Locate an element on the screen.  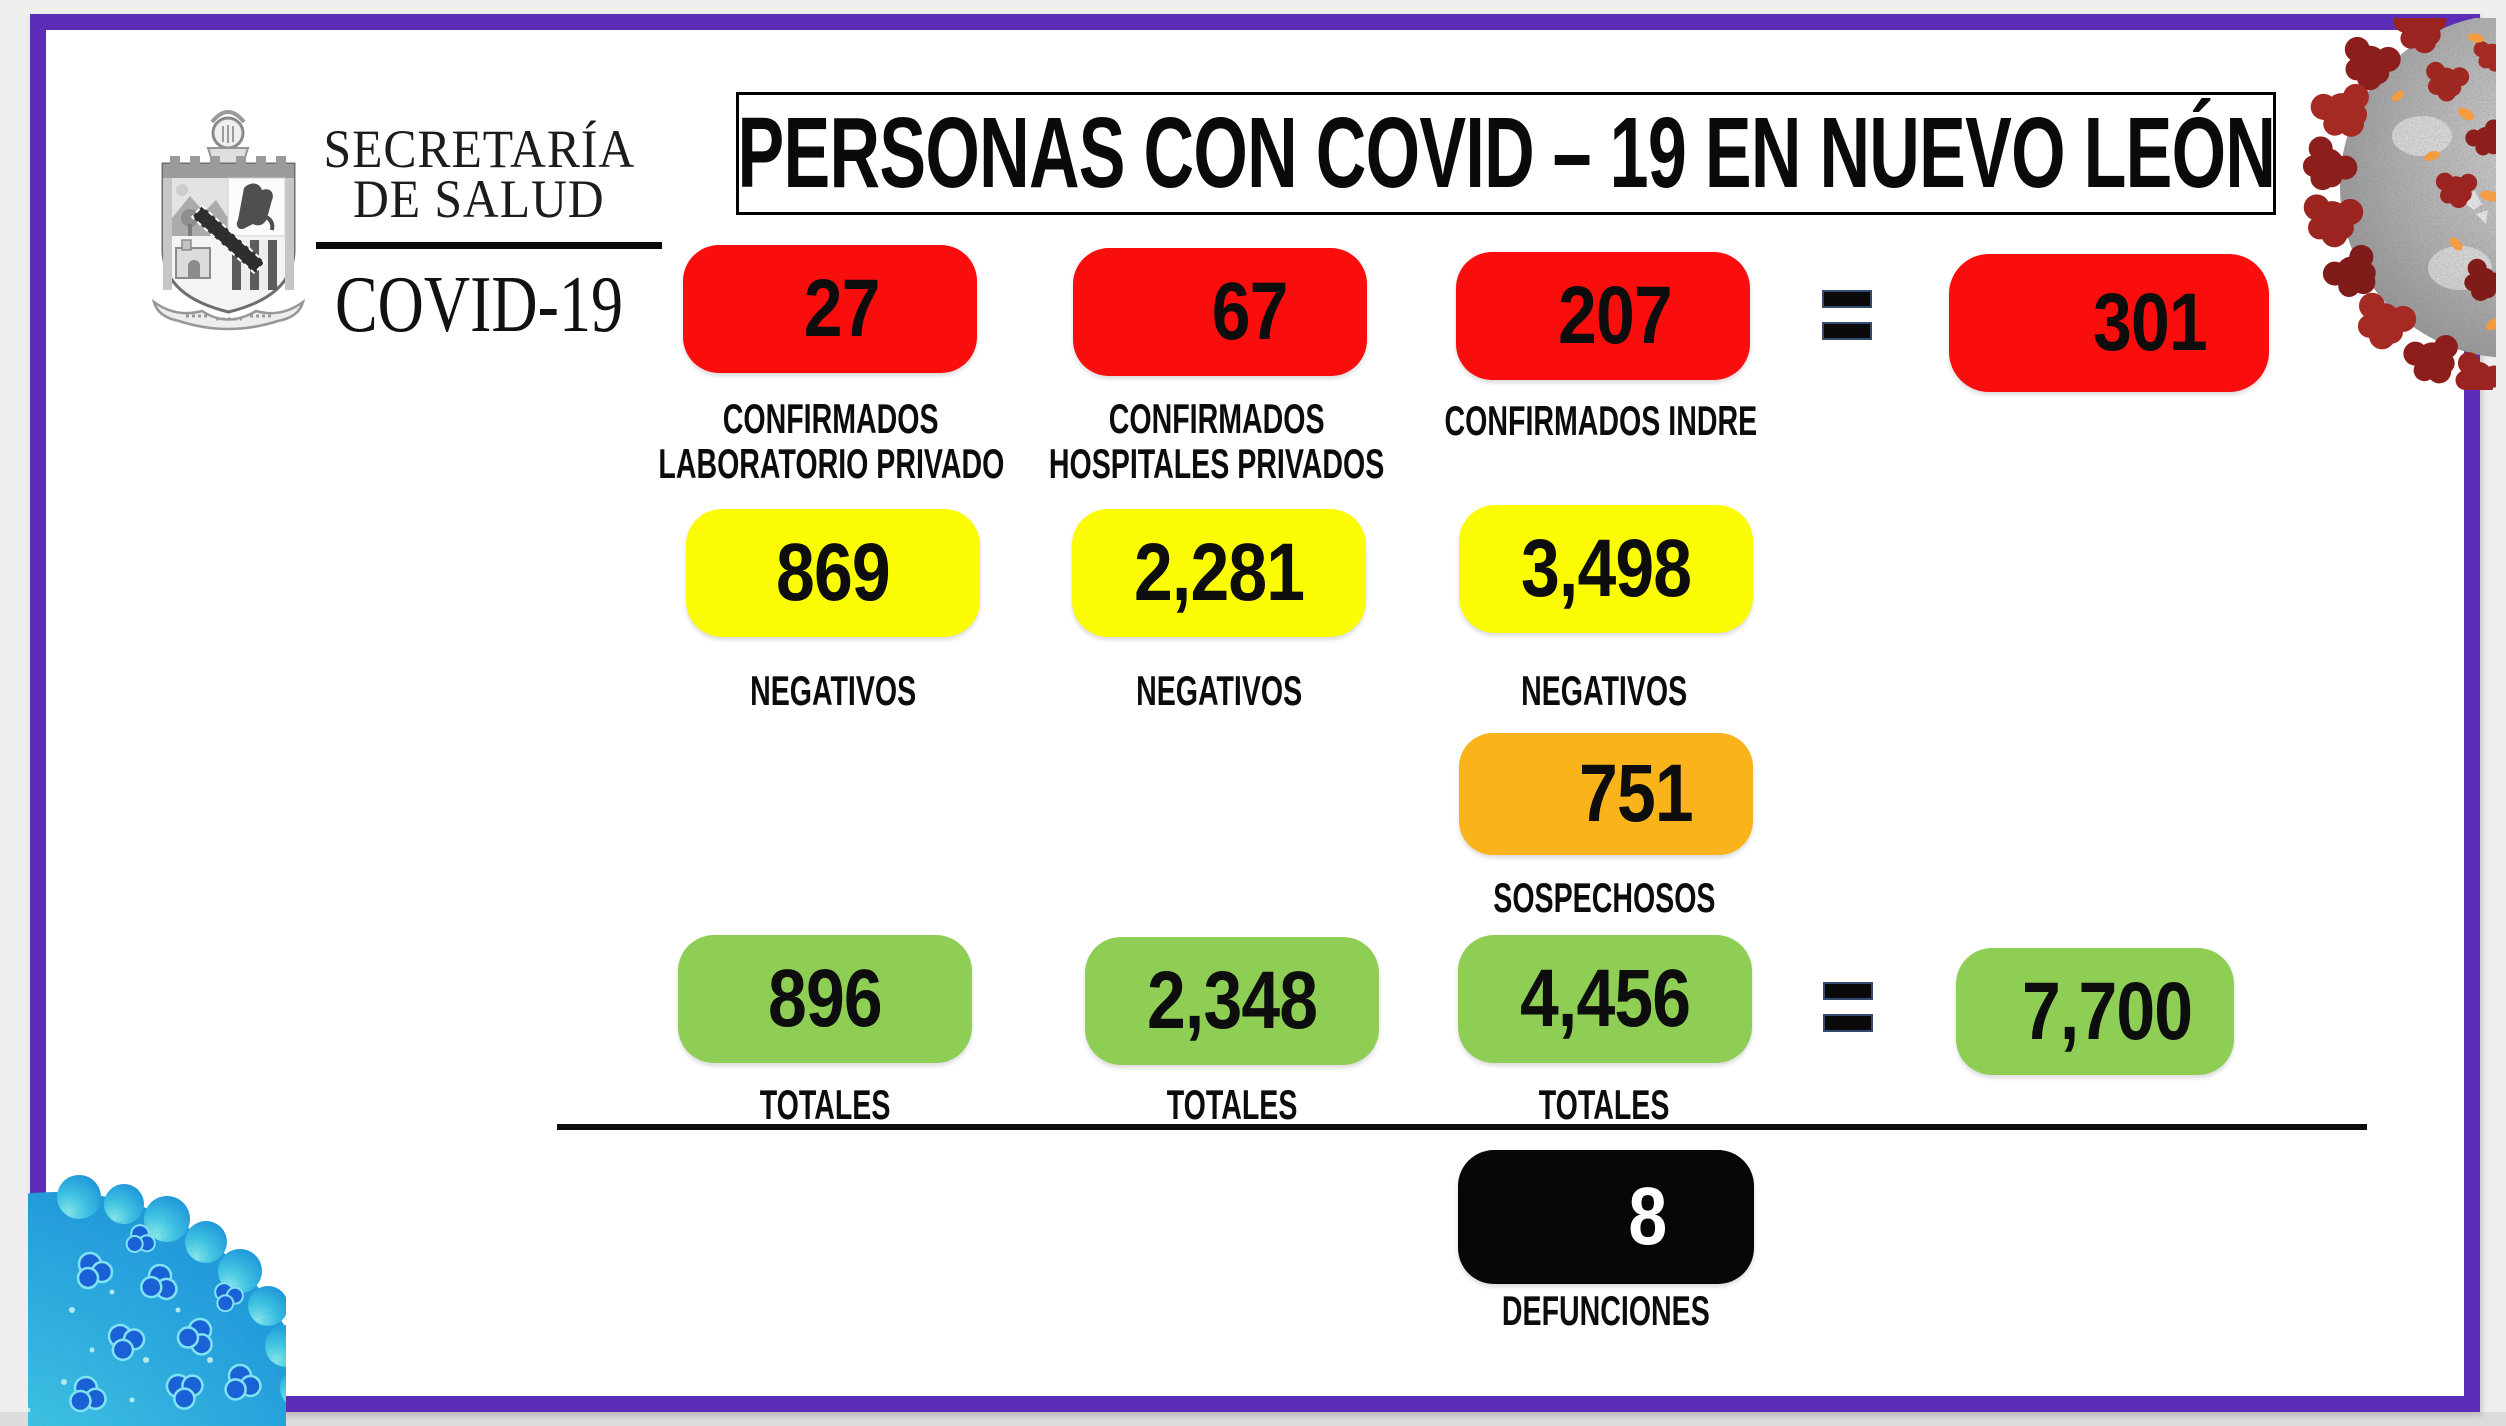
card-negativos-1: 869 is located at coordinates (833, 573).